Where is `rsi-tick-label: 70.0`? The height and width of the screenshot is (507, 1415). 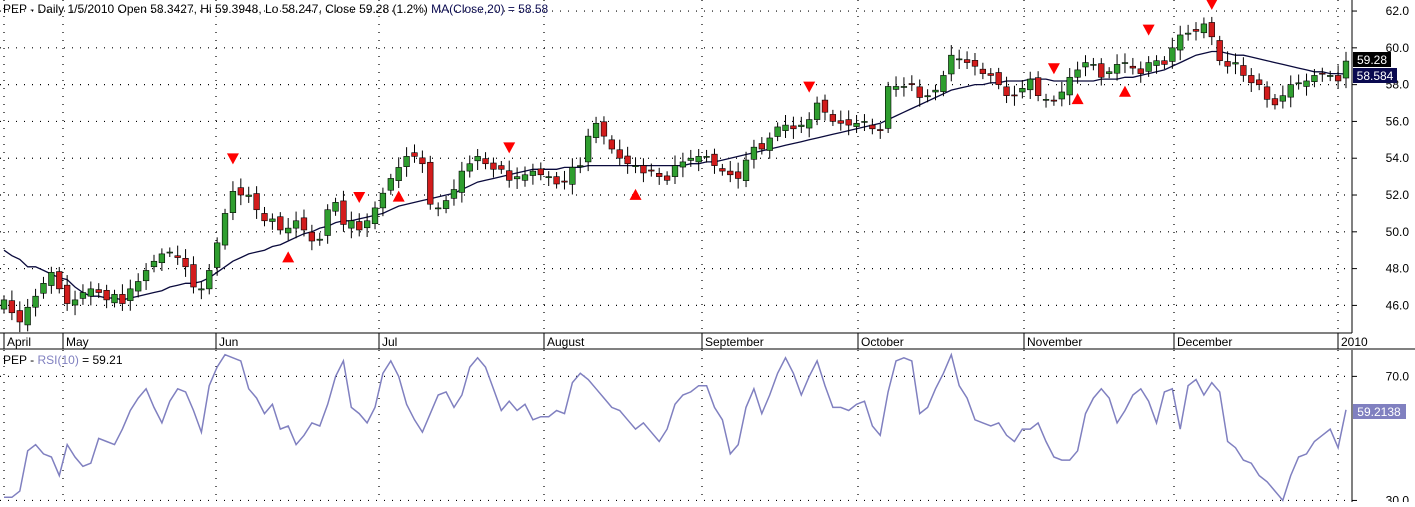
rsi-tick-label: 70.0 is located at coordinates (1398, 376).